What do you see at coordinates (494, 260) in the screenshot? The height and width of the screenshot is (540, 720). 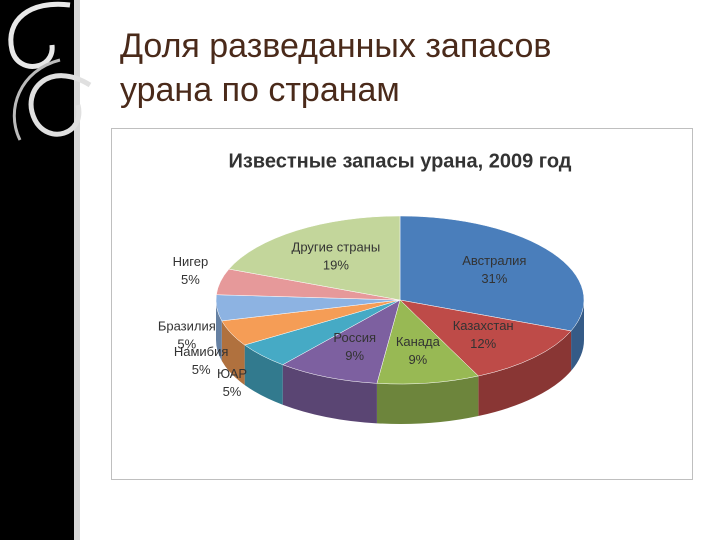 I see `slice-label: Австралия` at bounding box center [494, 260].